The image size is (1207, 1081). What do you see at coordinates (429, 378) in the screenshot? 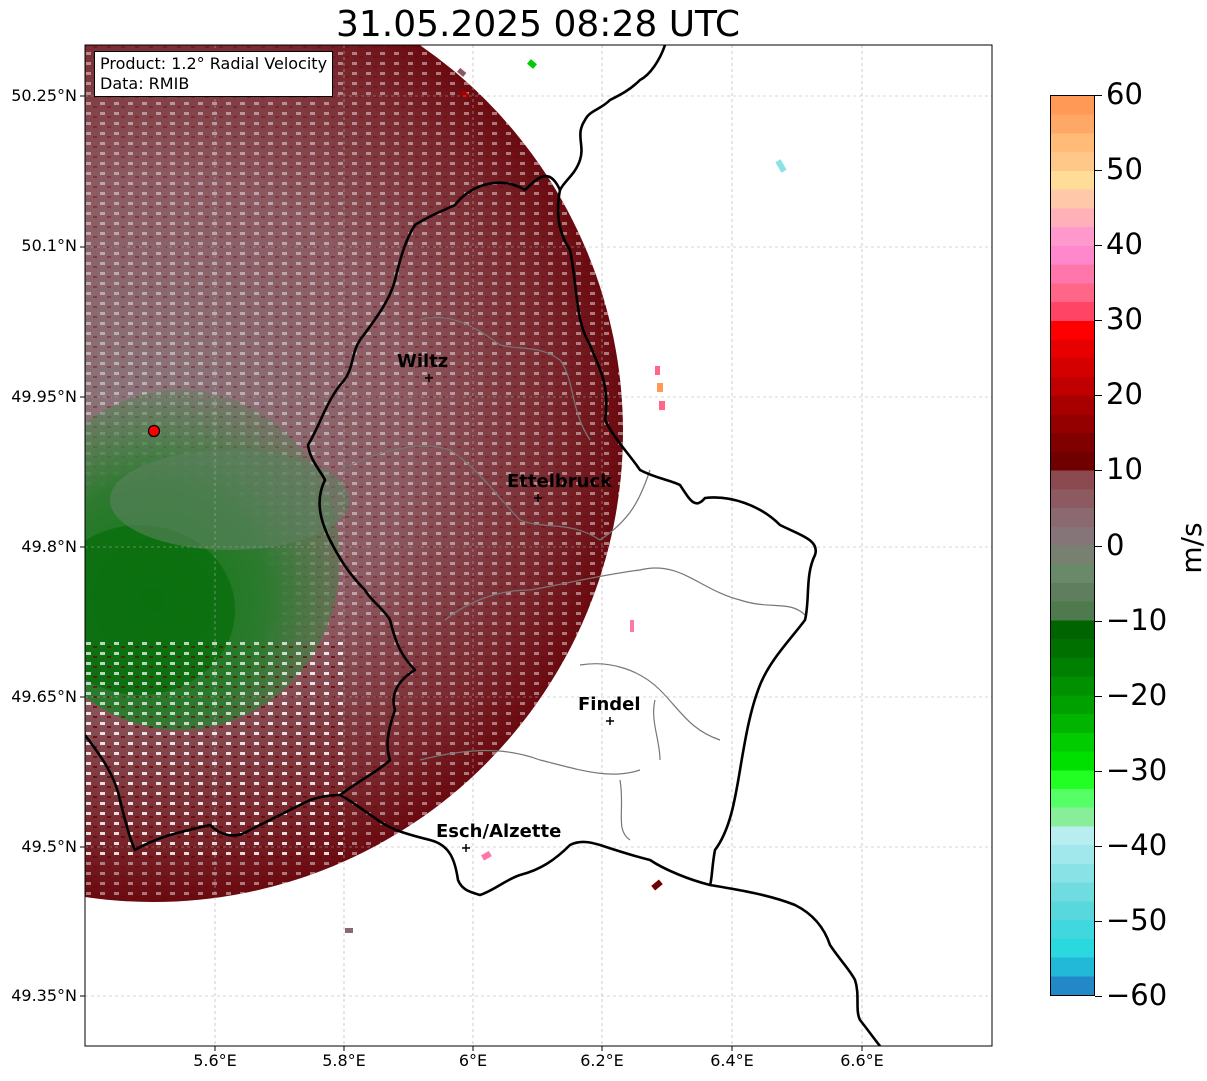
I see `city-marker-wiltz` at bounding box center [429, 378].